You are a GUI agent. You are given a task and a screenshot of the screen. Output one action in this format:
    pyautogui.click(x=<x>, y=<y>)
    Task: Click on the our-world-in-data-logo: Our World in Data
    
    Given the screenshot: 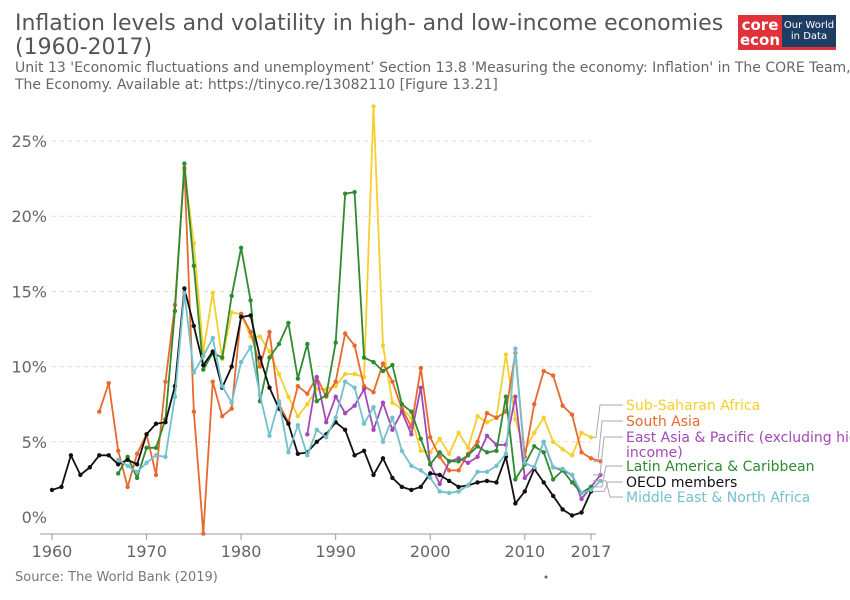 What is the action you would take?
    pyautogui.click(x=809, y=32)
    